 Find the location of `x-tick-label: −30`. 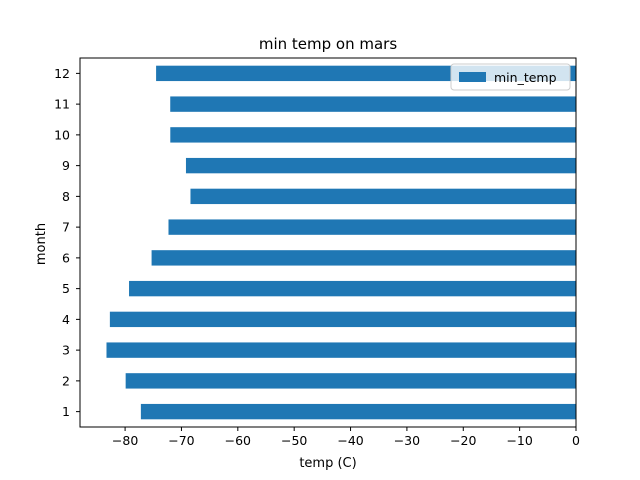

x-tick-label: −30 is located at coordinates (407, 440).